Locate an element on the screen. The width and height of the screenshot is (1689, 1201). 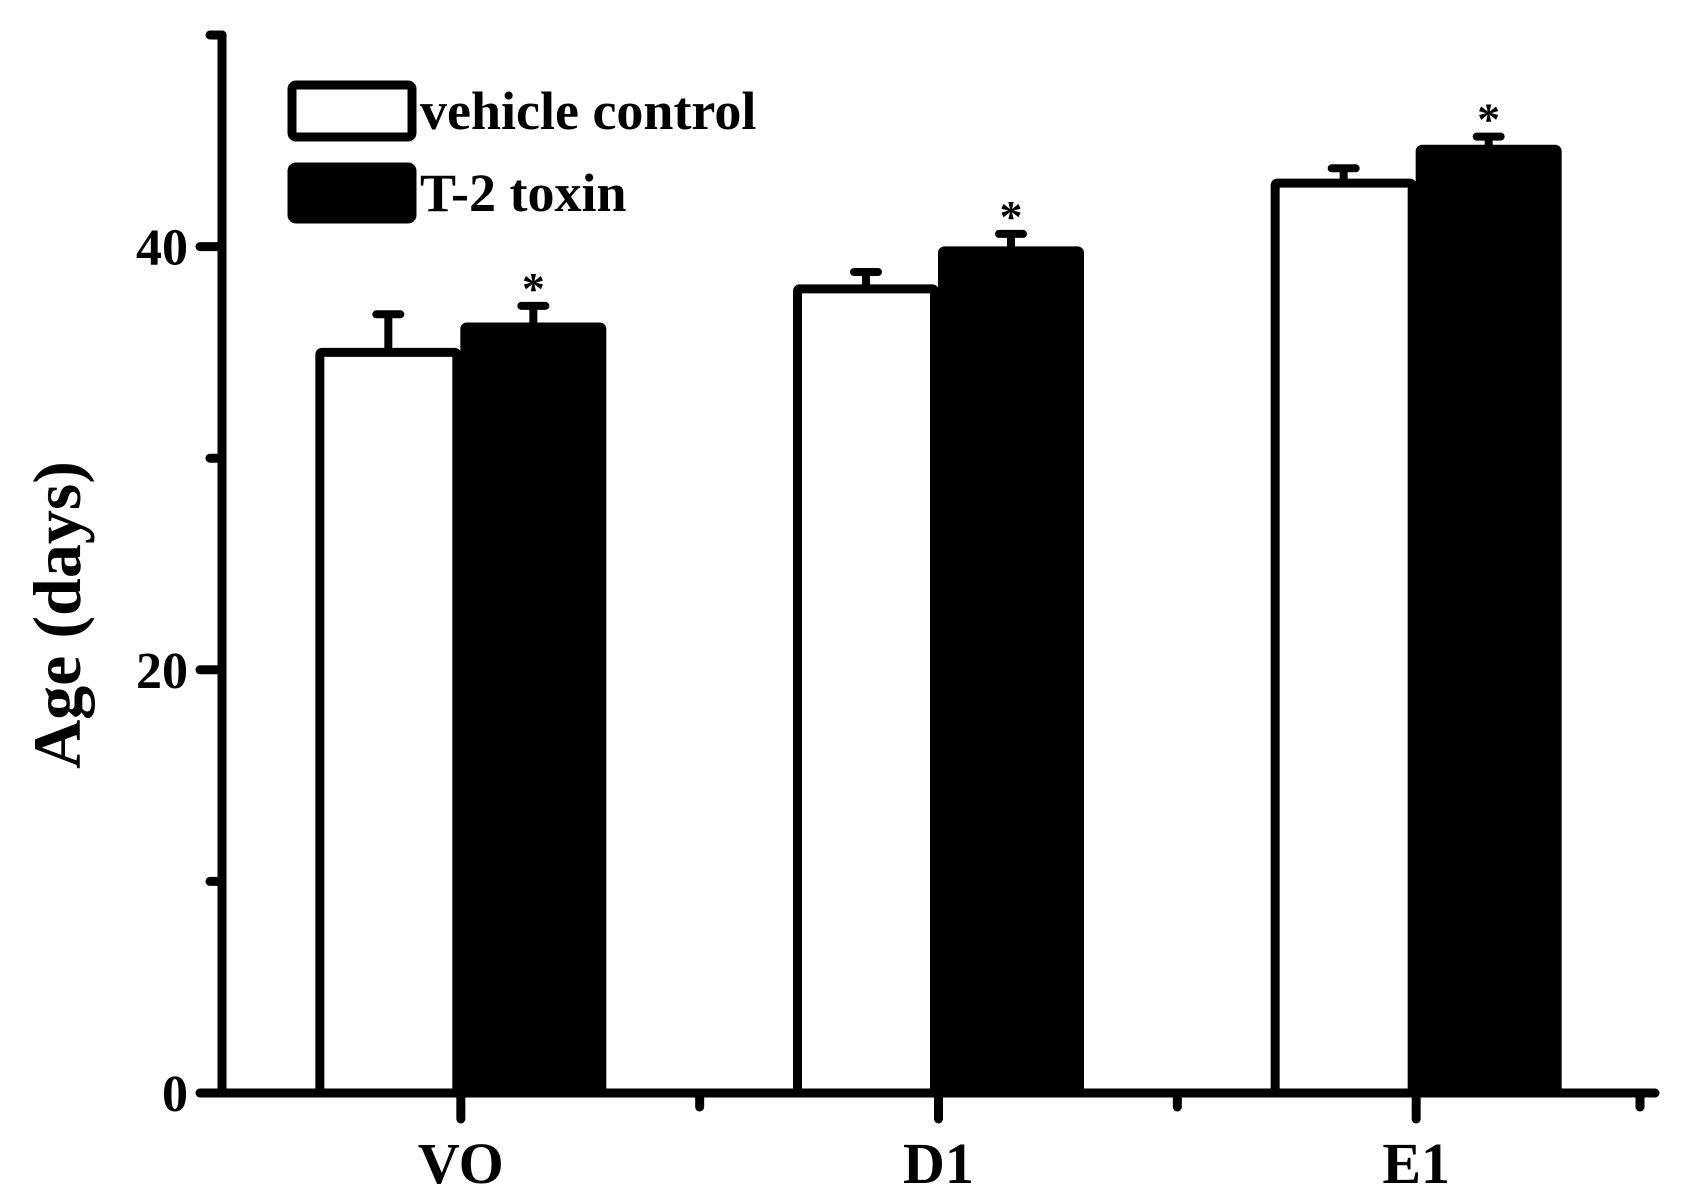
y-axis-title: Age (days) is located at coordinates (57, 615).